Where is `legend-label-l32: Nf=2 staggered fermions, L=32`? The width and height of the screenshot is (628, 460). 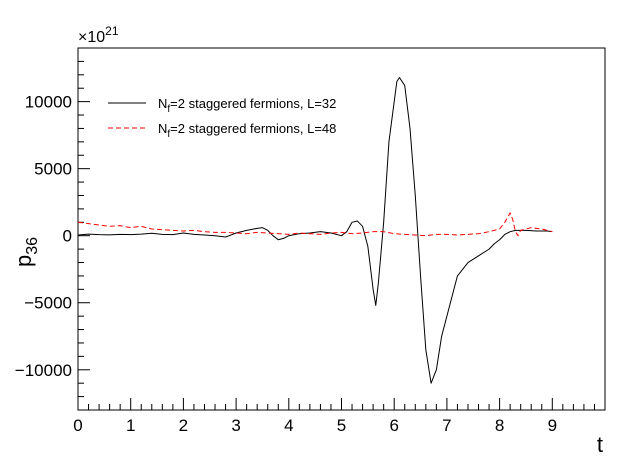 legend-label-l32: Nf=2 staggered fermions, L=32 is located at coordinates (247, 105).